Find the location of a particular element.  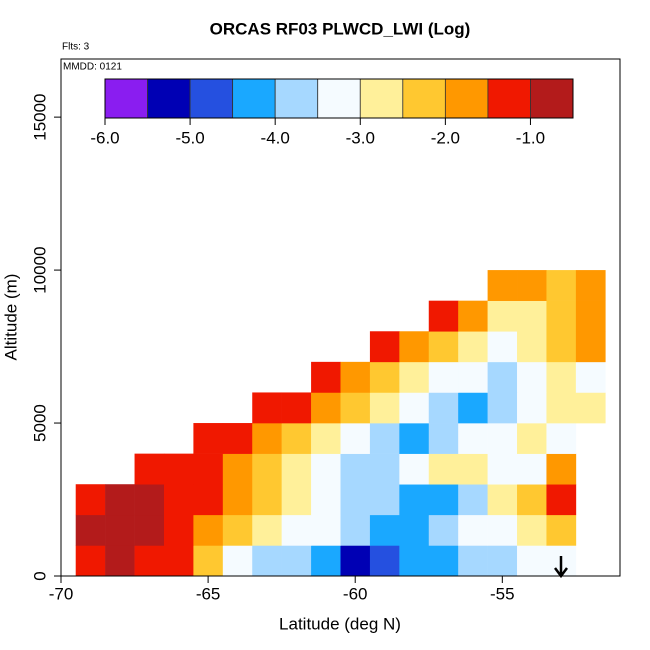

subtitle: Flts: 3 is located at coordinates (76, 47).